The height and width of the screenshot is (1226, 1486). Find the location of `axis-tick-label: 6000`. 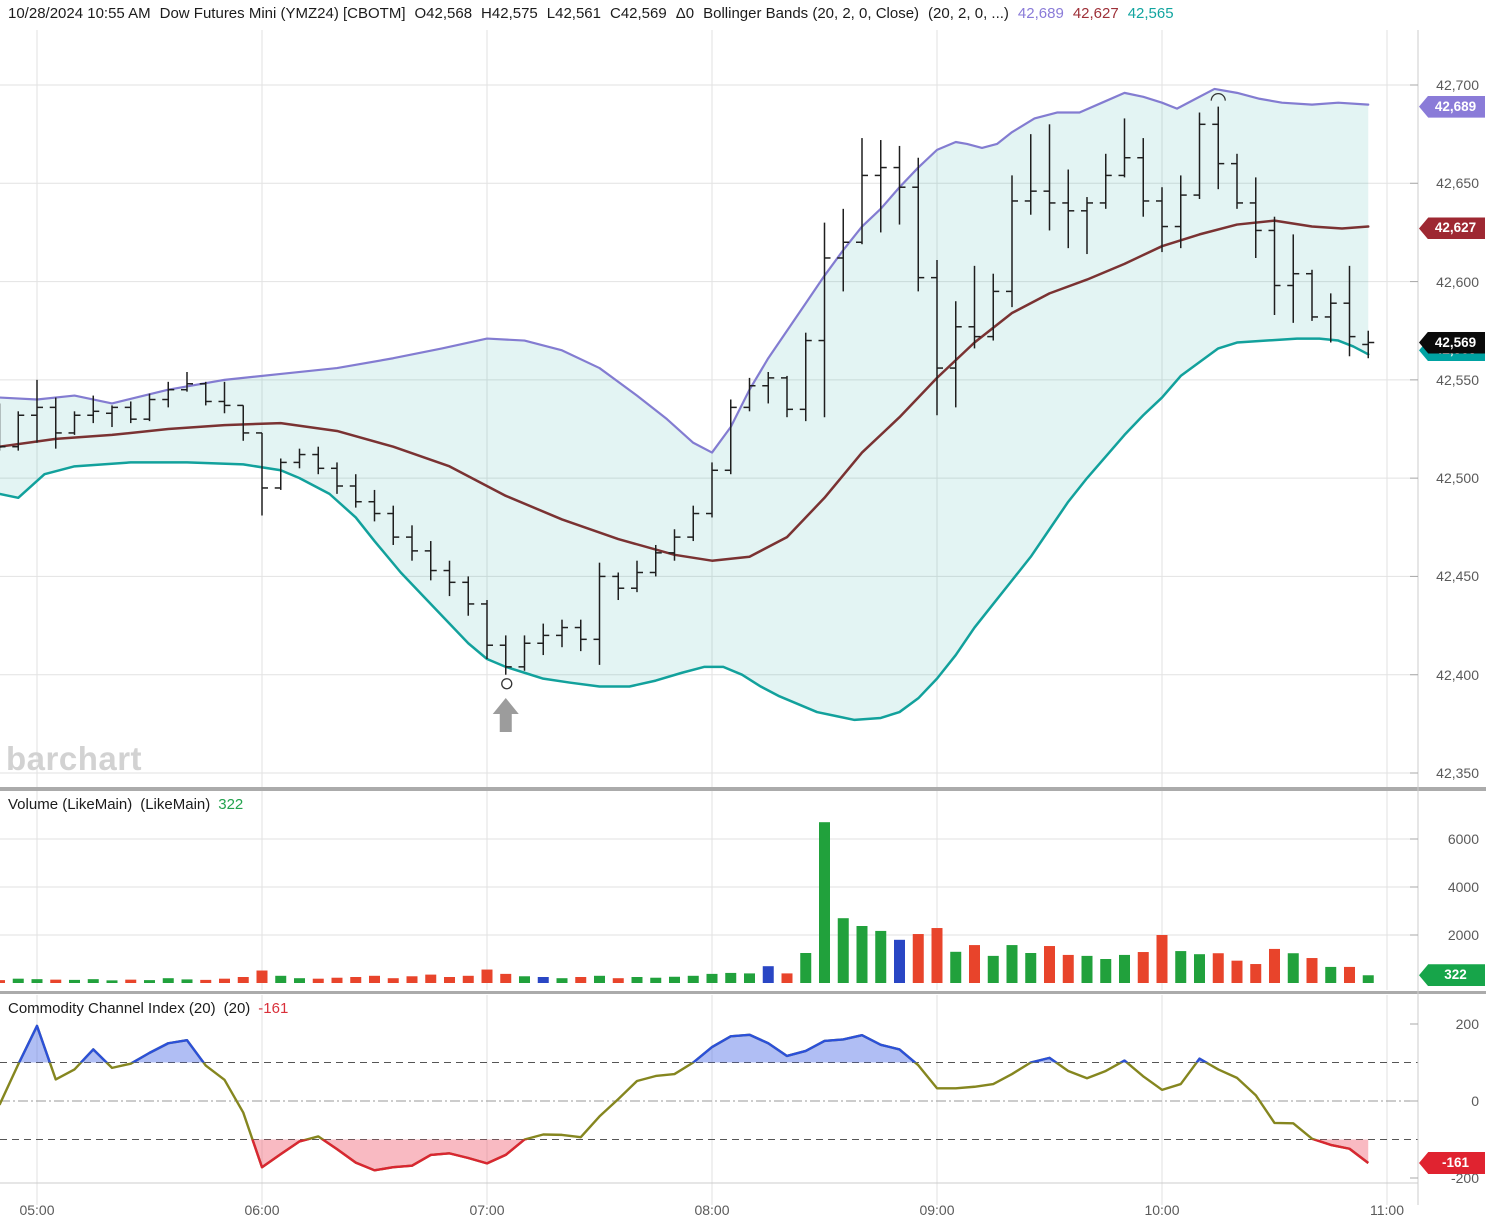

axis-tick-label: 6000 is located at coordinates (1463, 839).